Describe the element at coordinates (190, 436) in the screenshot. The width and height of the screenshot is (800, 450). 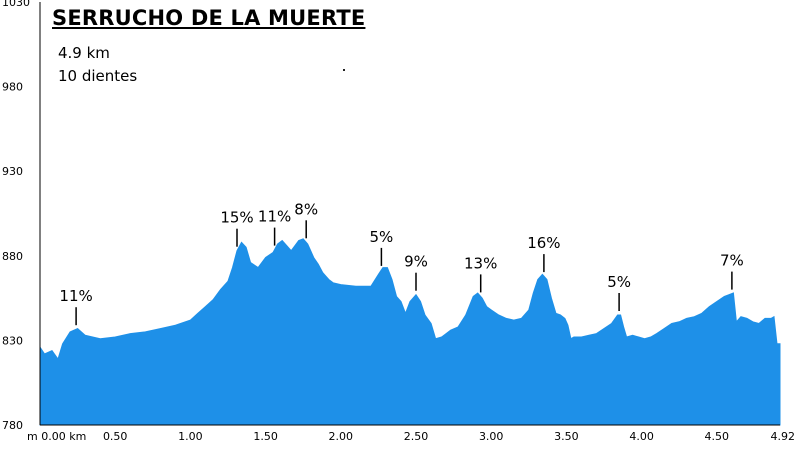
I see `x-tick-label: 1.00` at that location.